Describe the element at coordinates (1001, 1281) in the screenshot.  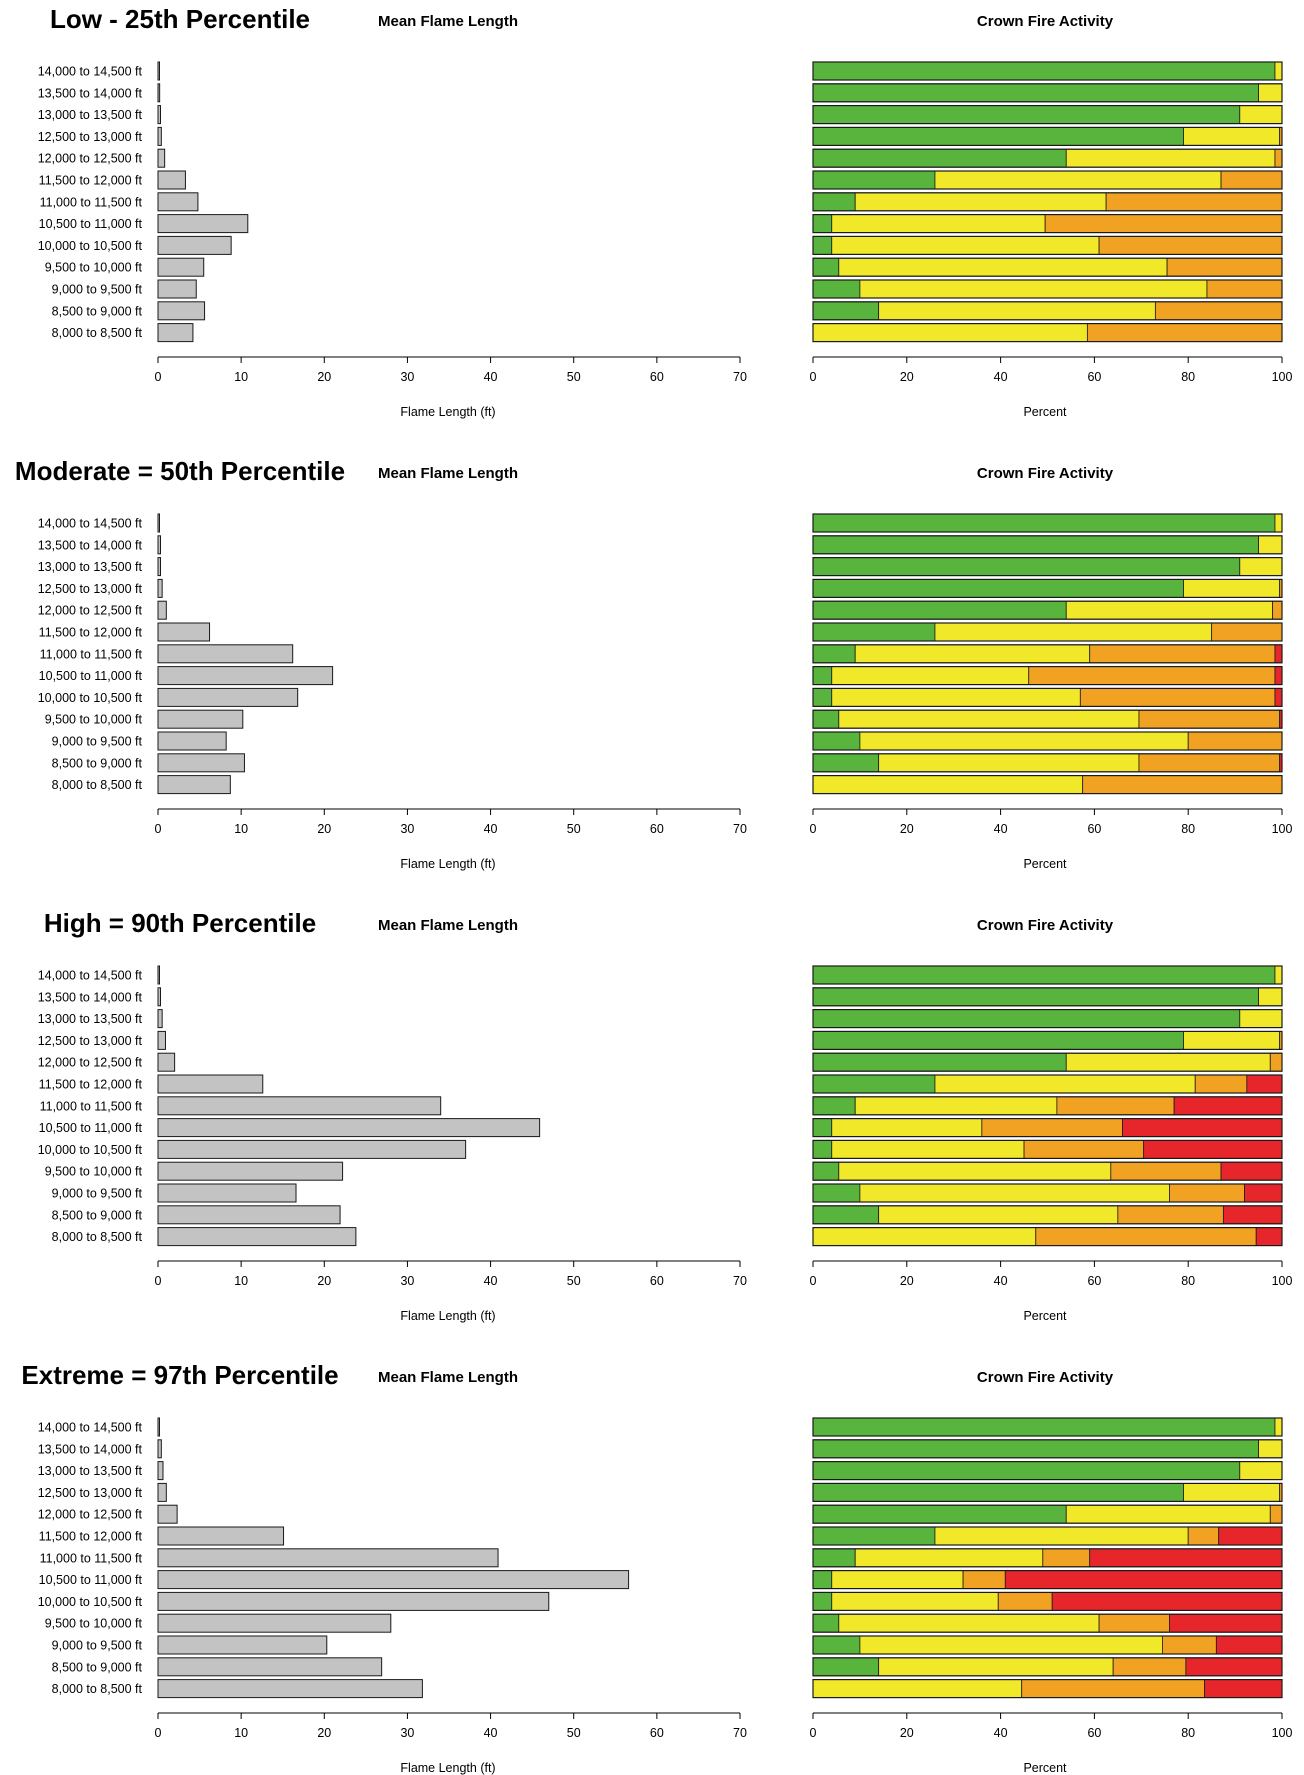
I see `crown-tick-label: 40` at that location.